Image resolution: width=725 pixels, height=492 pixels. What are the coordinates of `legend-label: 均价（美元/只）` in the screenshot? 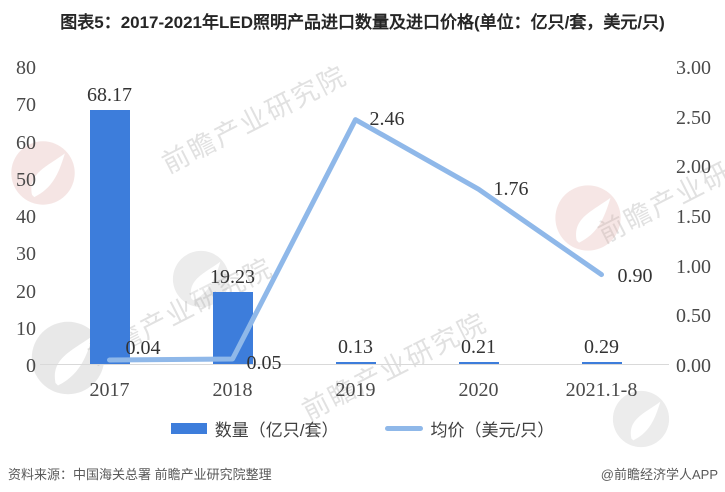 It's located at (492, 430).